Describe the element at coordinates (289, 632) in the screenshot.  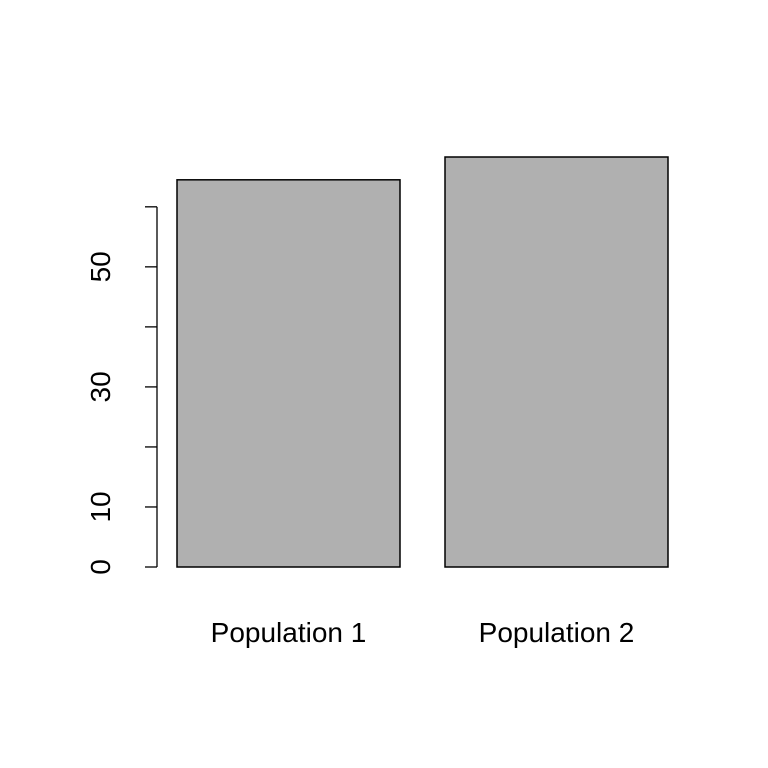
I see `x-tick-label: Population 1` at that location.